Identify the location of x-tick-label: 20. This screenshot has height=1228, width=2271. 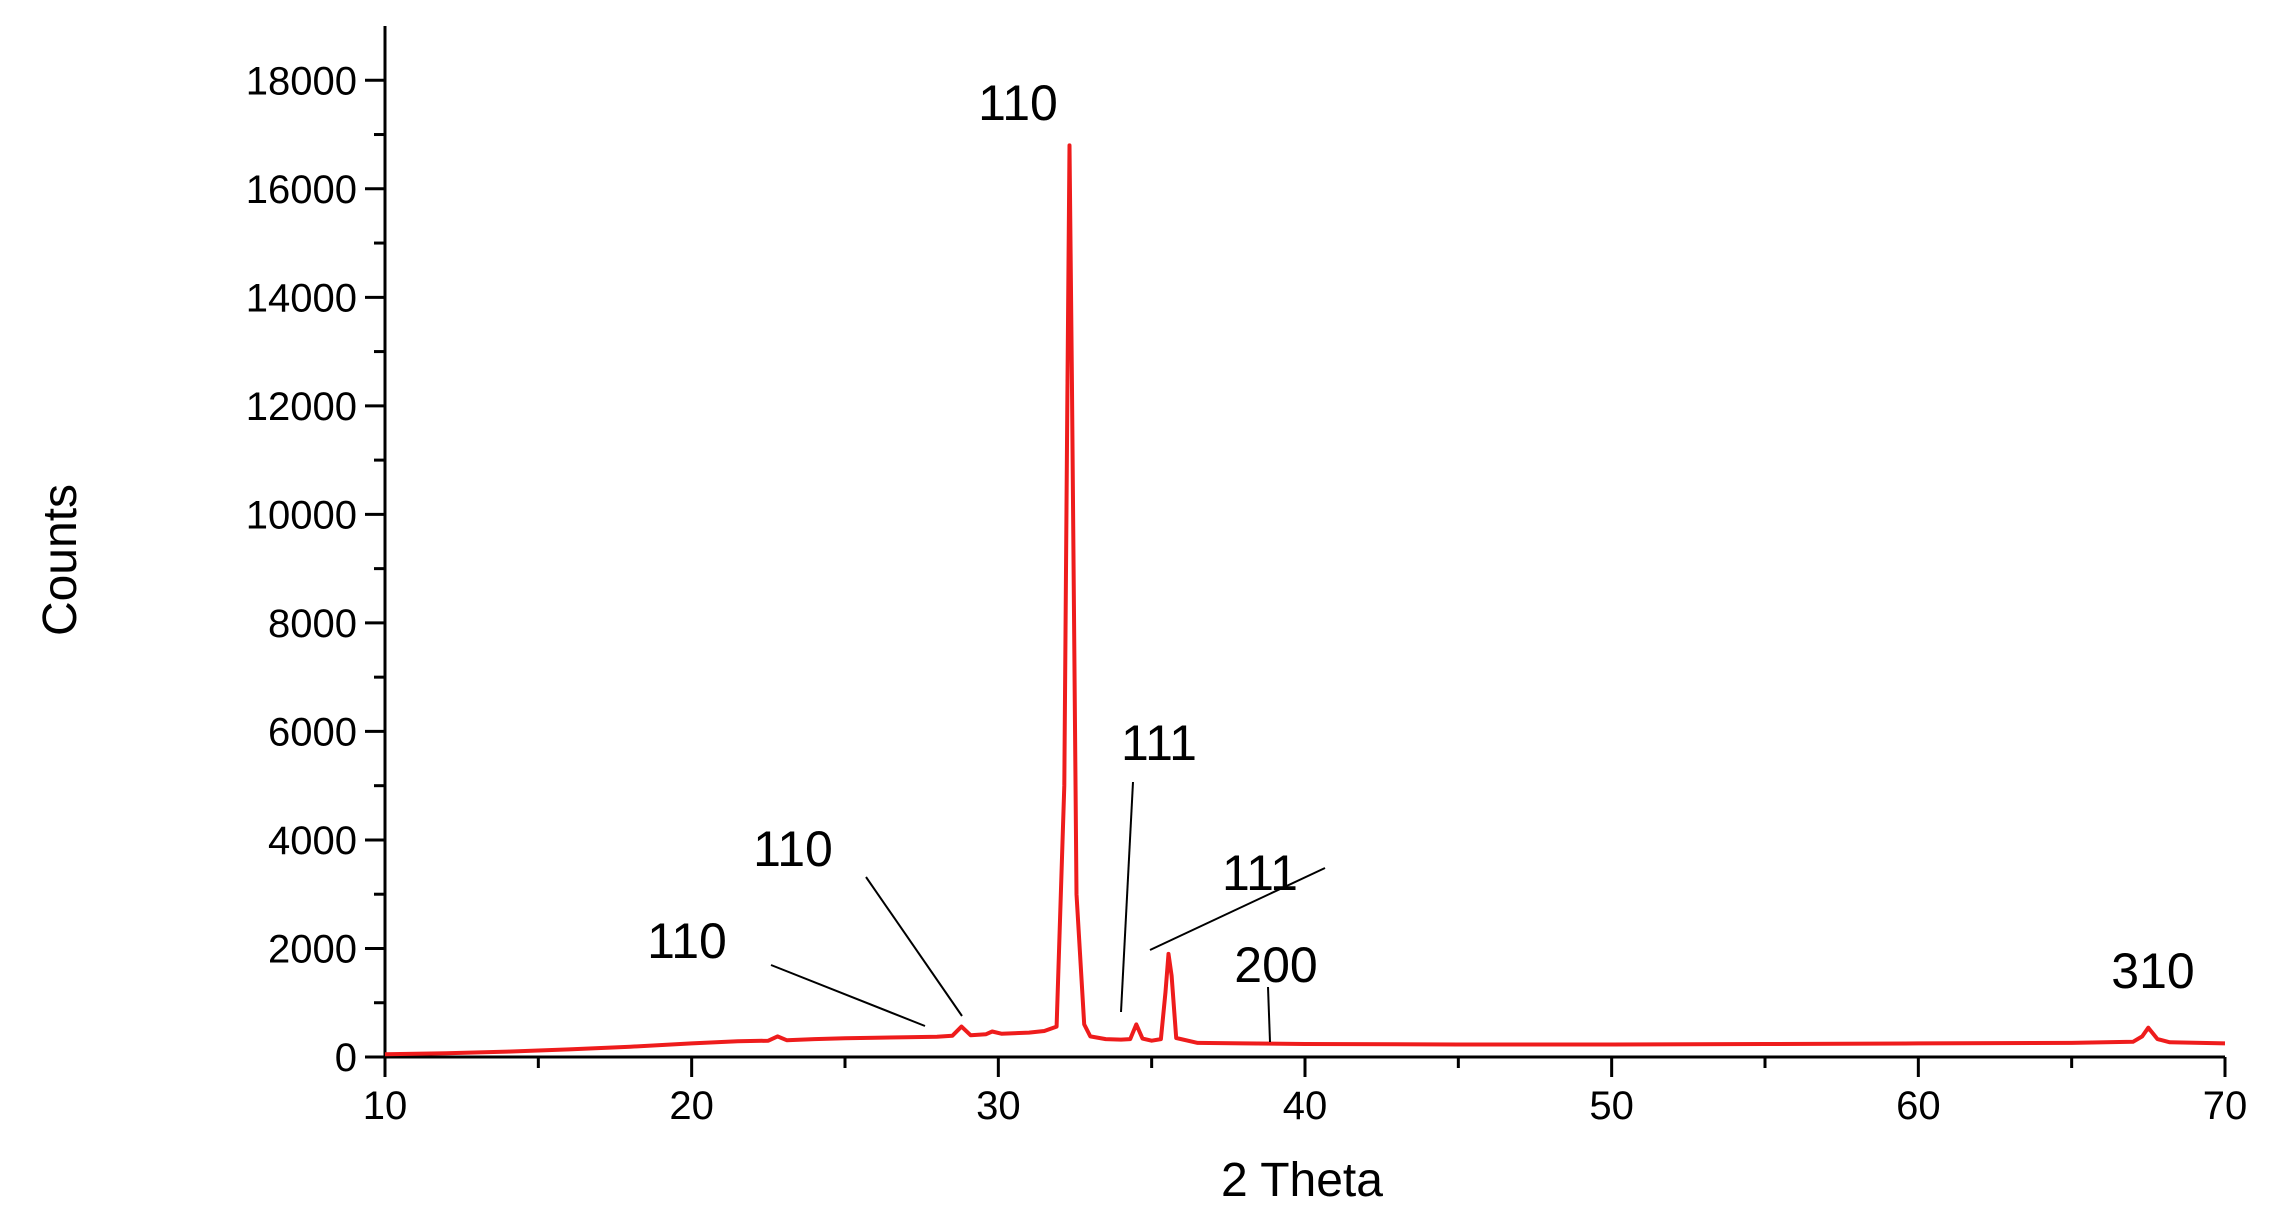
(691, 1106).